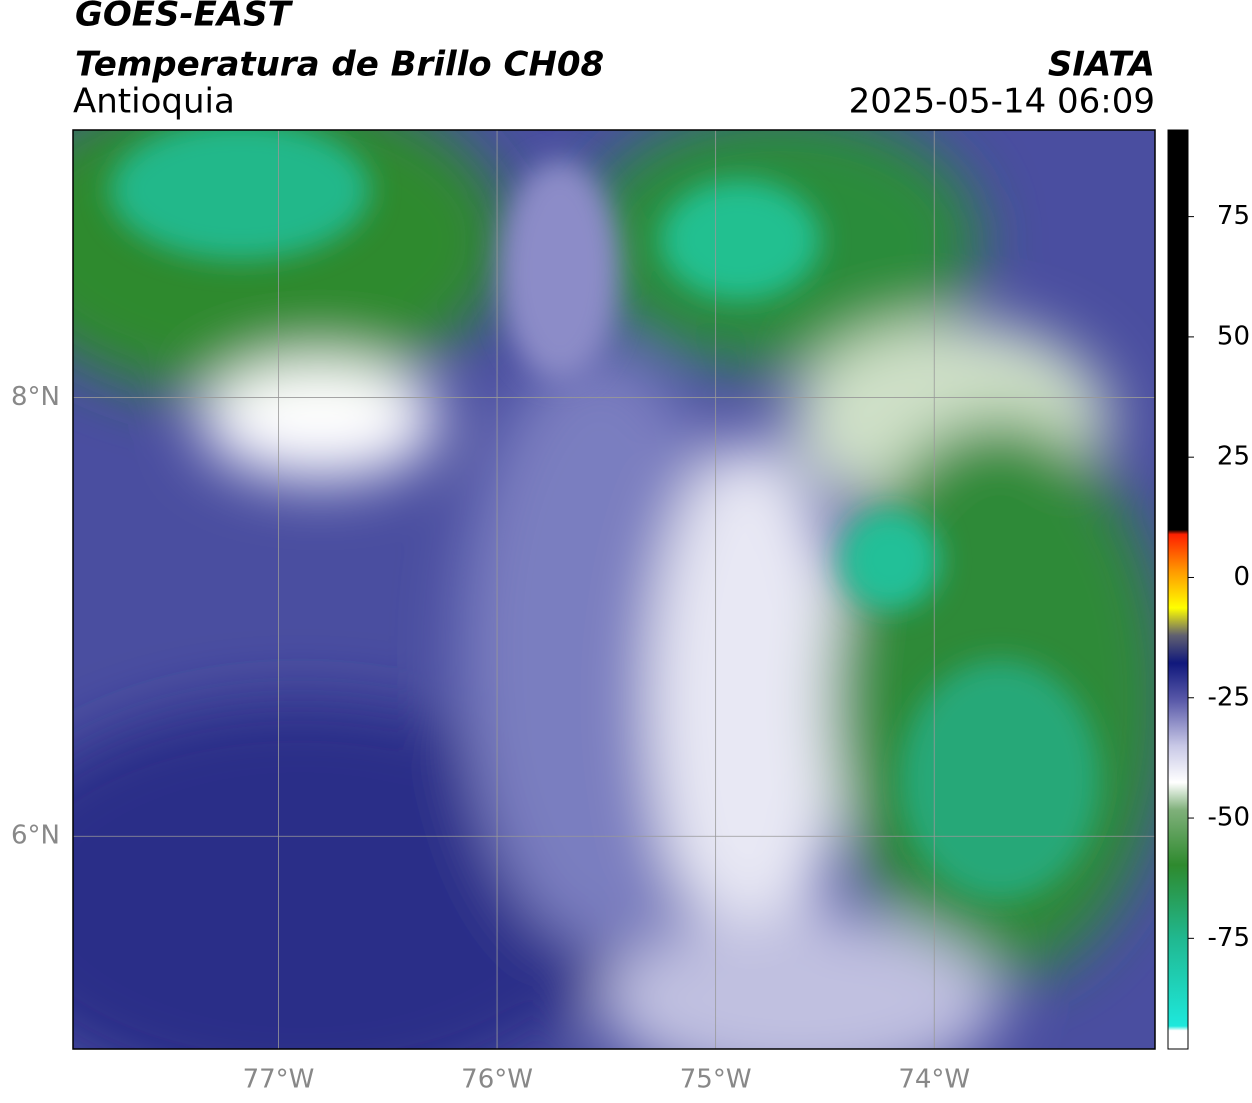  What do you see at coordinates (1229, 938) in the screenshot?
I see `colorbar-tick-label: -75` at bounding box center [1229, 938].